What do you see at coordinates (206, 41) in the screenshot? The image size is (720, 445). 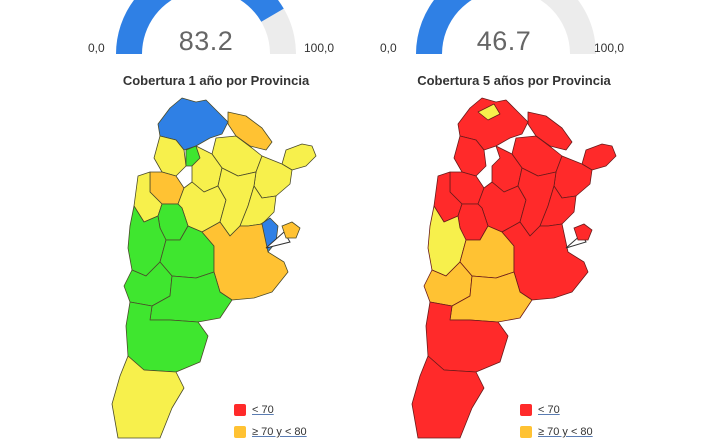 I see `gauge-1-value: 83.2` at bounding box center [206, 41].